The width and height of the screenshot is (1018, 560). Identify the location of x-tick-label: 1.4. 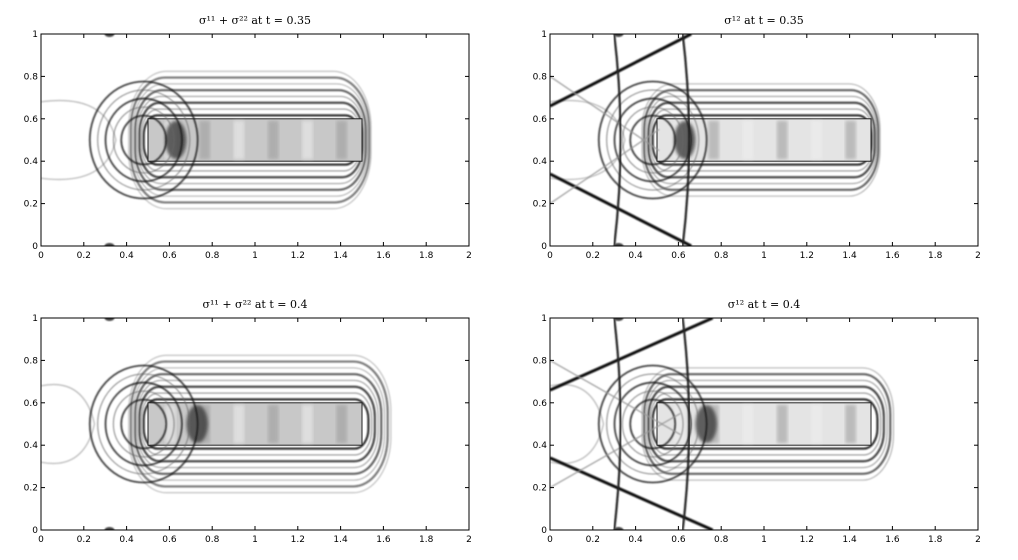
(849, 540).